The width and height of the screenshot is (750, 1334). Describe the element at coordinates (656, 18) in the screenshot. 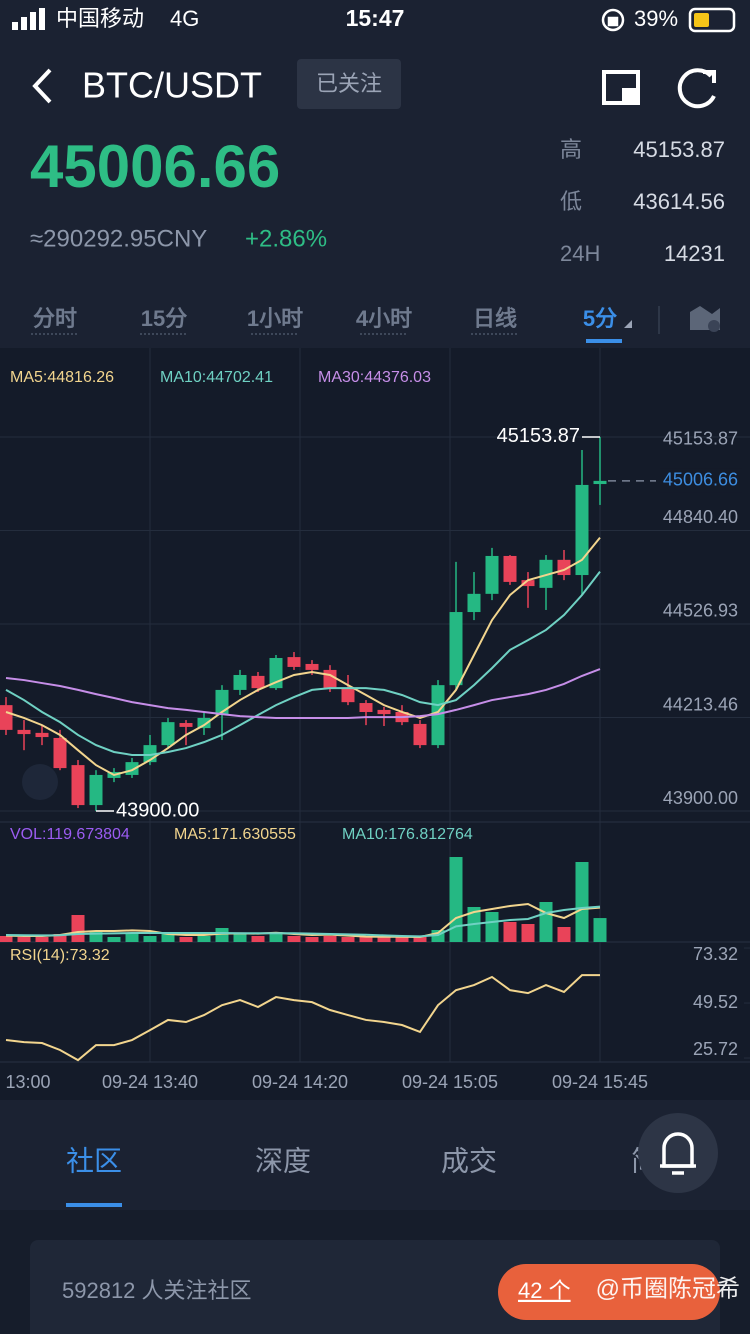

I see `battery-level: 39%` at that location.